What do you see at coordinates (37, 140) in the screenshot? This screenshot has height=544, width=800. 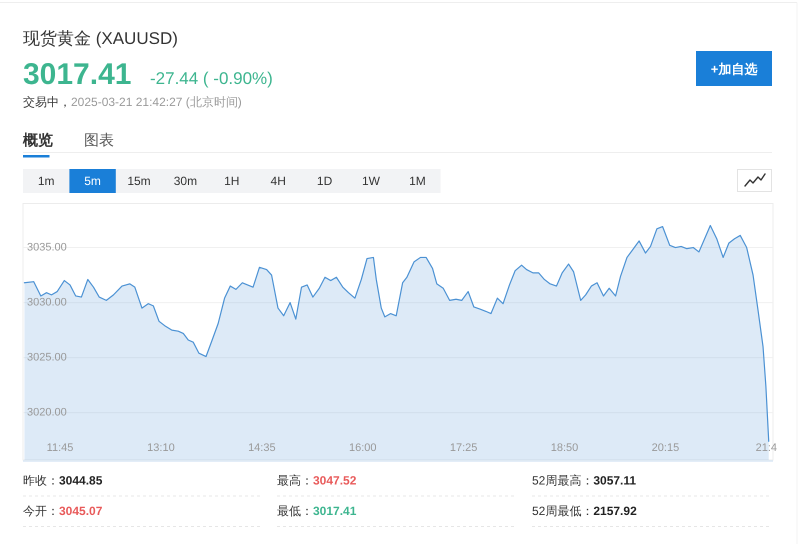 I see `text: 概览` at bounding box center [37, 140].